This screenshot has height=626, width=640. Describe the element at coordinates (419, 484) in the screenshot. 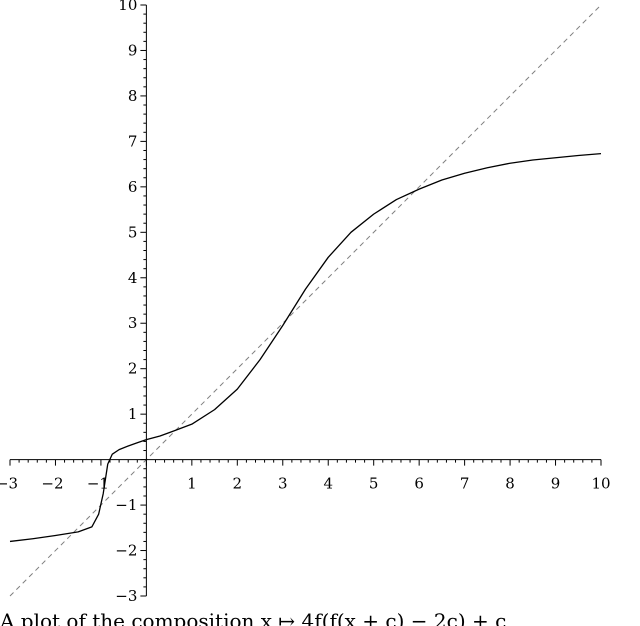

I see `x-tick-label: 6` at that location.